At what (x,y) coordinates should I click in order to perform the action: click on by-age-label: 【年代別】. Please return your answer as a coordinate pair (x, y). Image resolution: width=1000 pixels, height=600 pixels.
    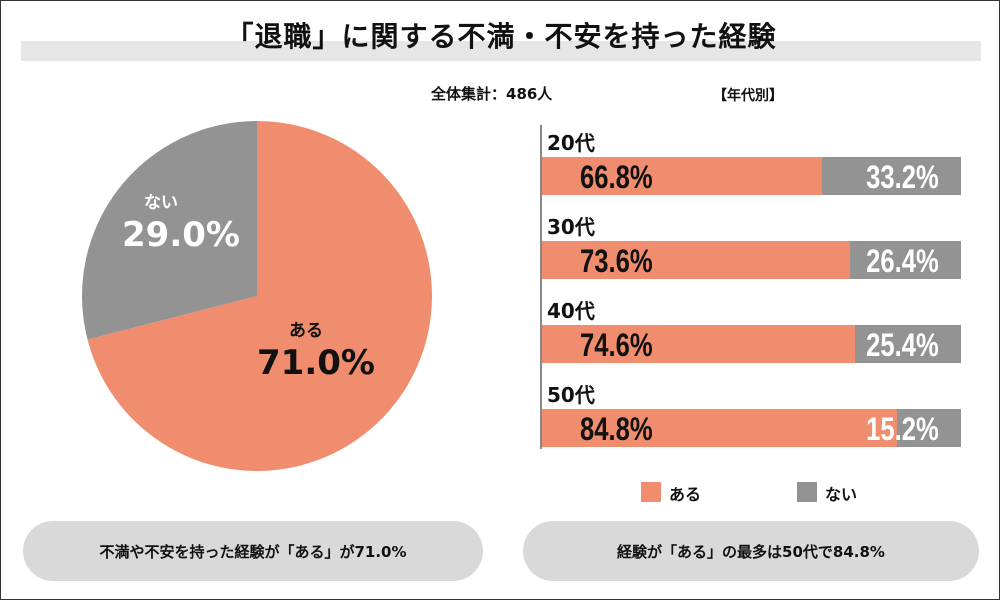
    Looking at the image, I should click on (748, 96).